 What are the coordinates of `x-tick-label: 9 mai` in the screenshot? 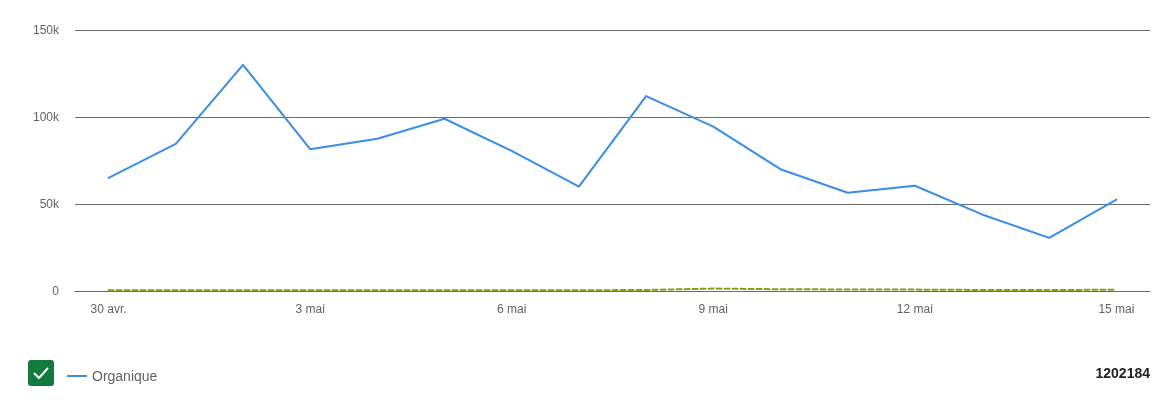 It's located at (713, 309).